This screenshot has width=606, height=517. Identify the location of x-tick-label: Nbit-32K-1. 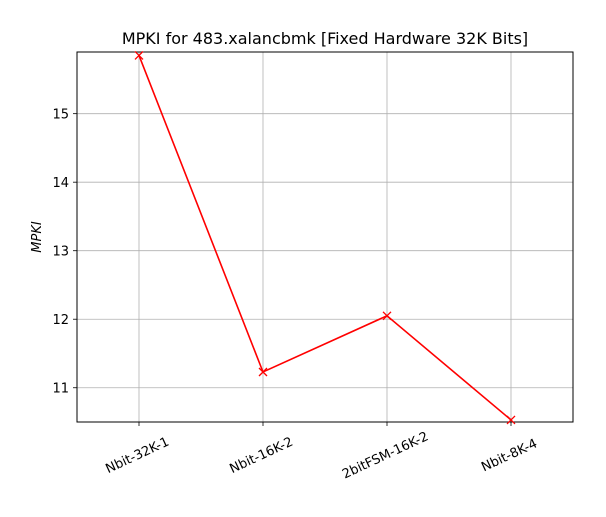
(138, 456).